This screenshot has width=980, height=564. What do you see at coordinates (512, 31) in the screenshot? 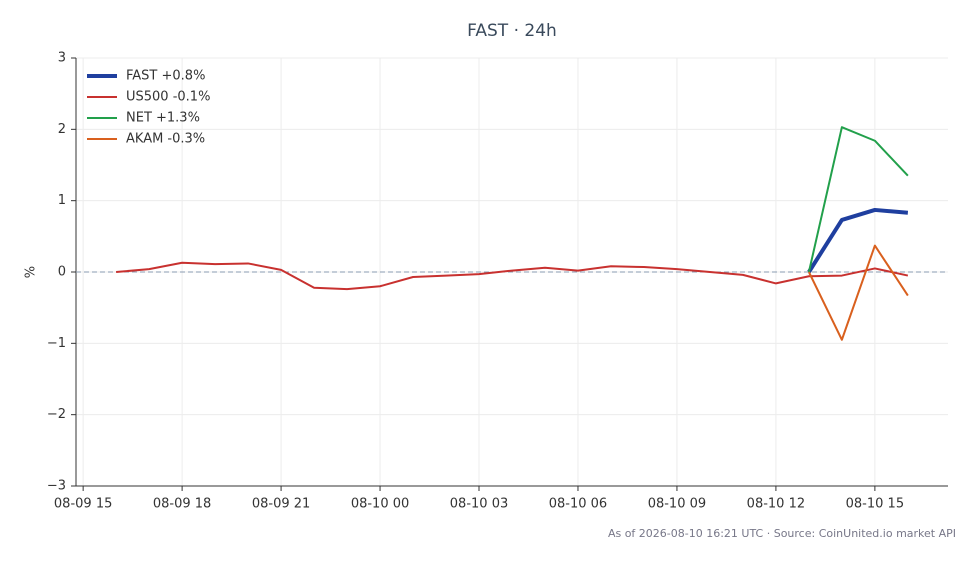
I see `chart-title: FAST · 24h` at bounding box center [512, 31].